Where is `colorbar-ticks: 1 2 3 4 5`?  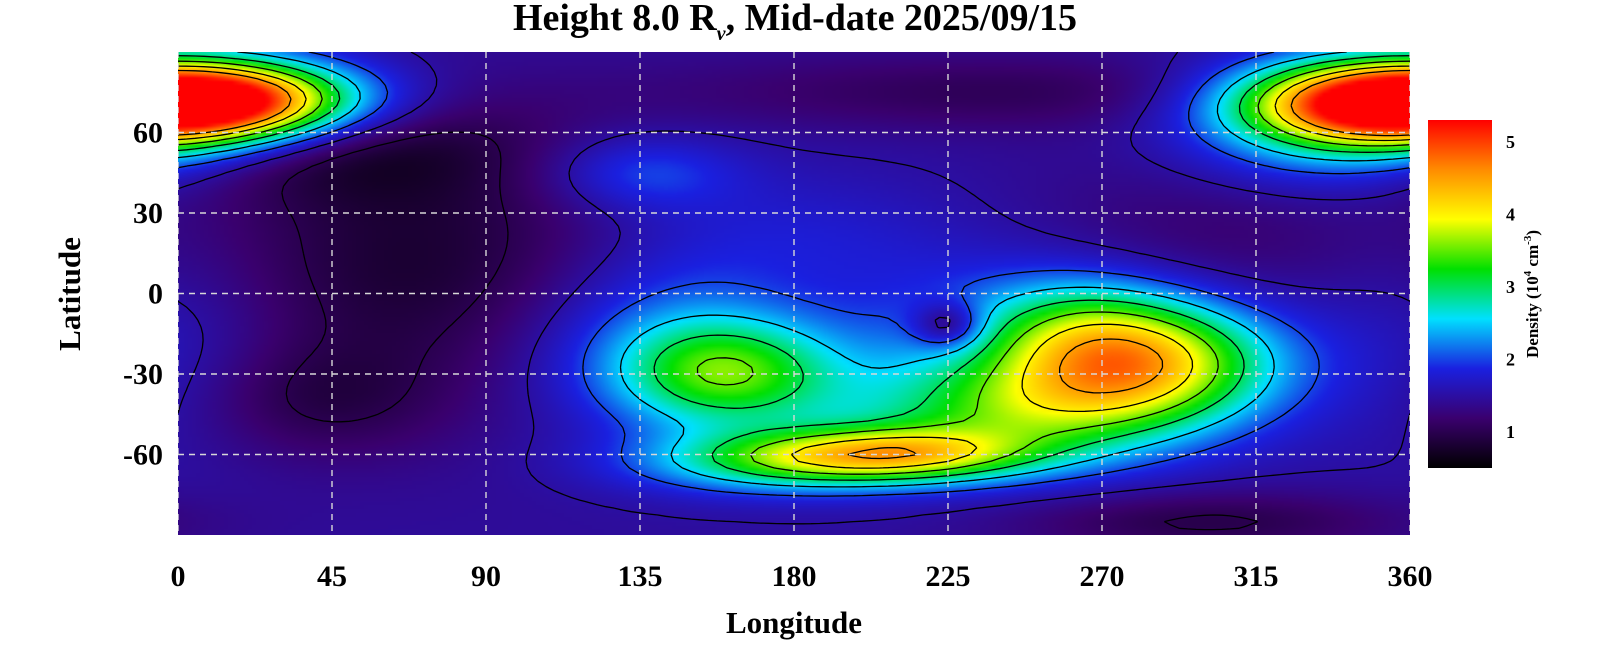
colorbar-ticks: 1 2 3 4 5 is located at coordinates (1510, 287).